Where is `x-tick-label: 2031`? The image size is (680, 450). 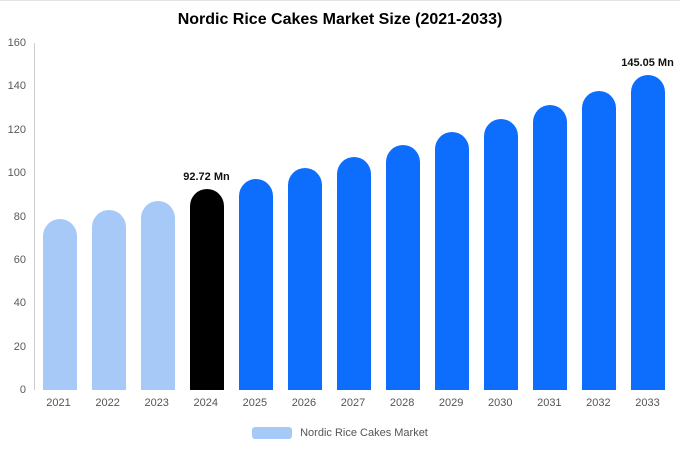
x-tick-label: 2031 is located at coordinates (549, 403).